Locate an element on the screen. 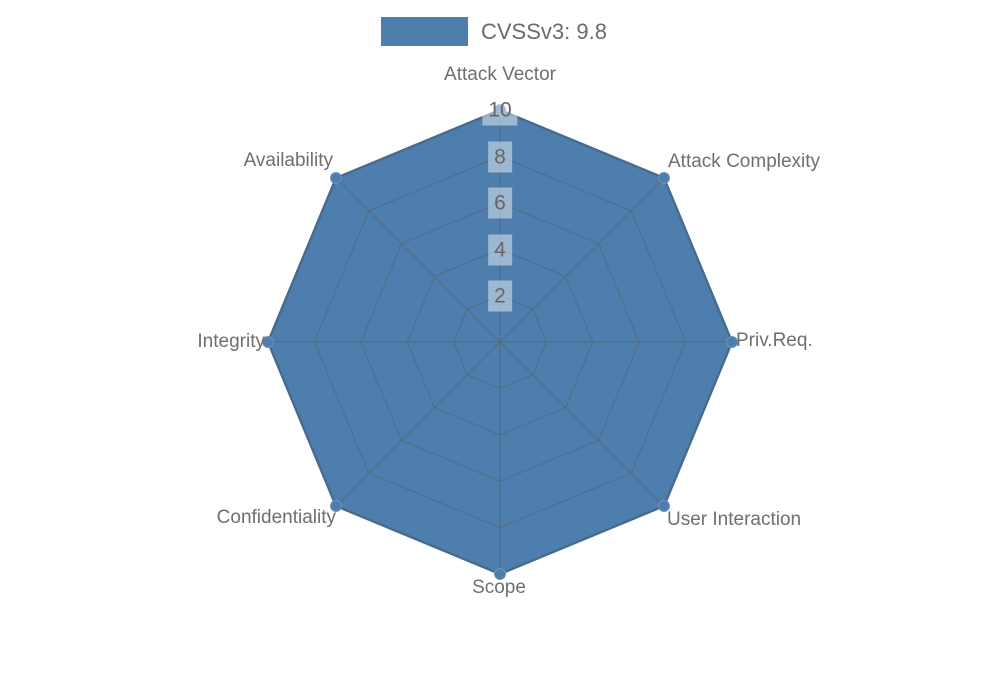 The height and width of the screenshot is (700, 1000). axis-label-priv-req: Priv.Req. is located at coordinates (774, 340).